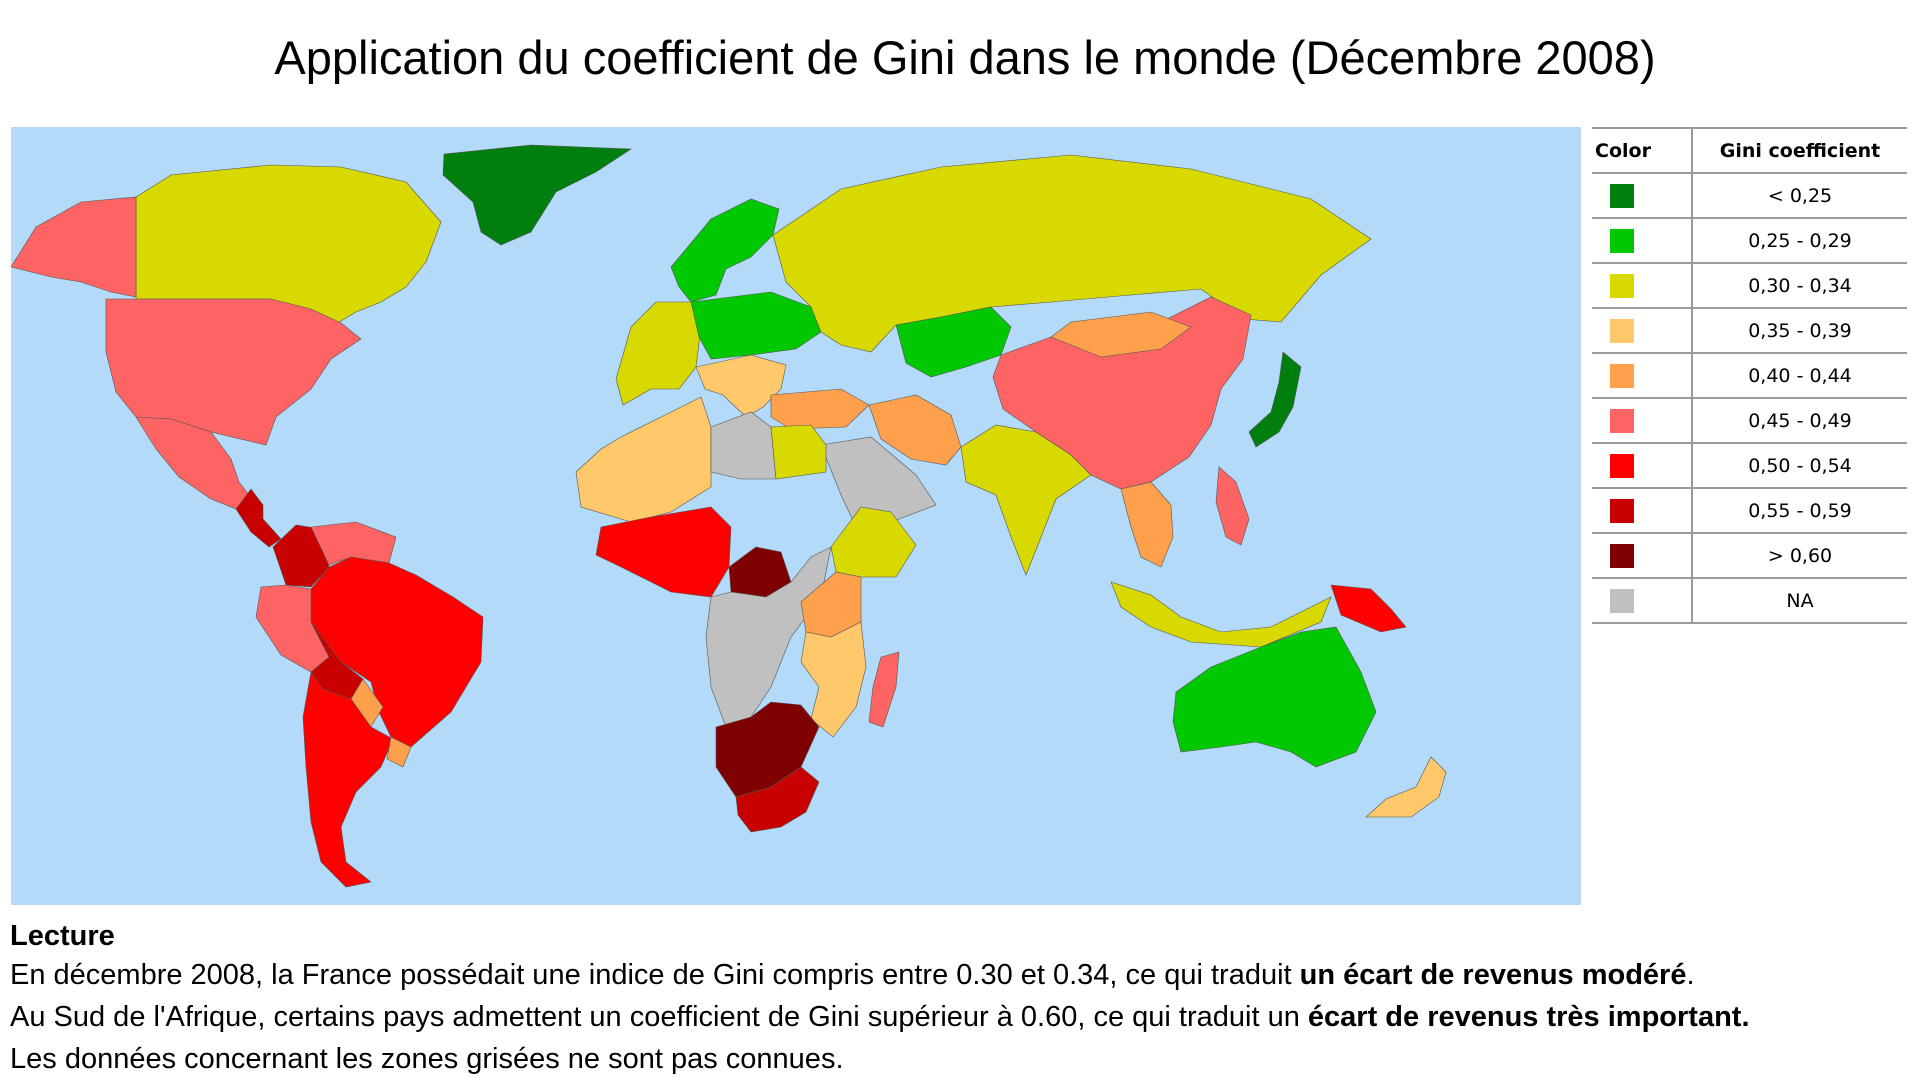 The width and height of the screenshot is (1920, 1080). Describe the element at coordinates (1799, 556) in the screenshot. I see `legend-range: > 0,60` at that location.